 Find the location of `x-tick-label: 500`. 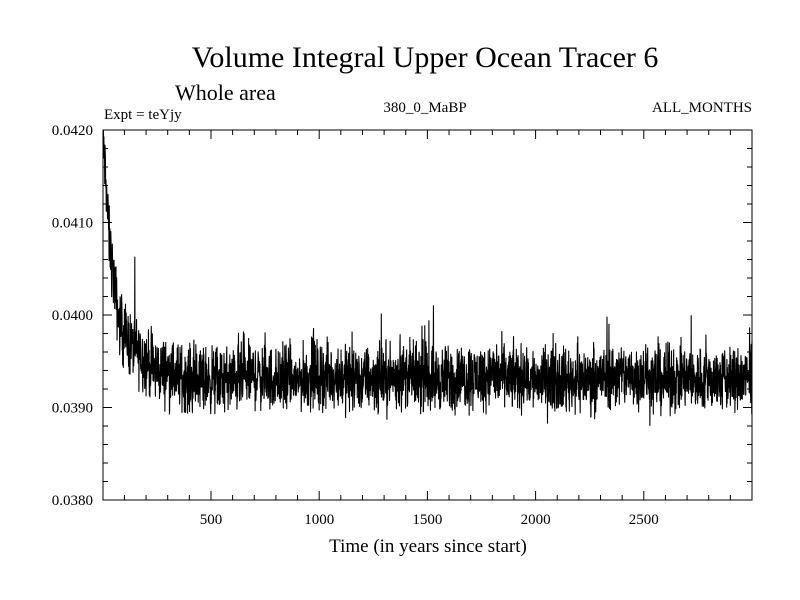

x-tick-label: 500 is located at coordinates (211, 520).